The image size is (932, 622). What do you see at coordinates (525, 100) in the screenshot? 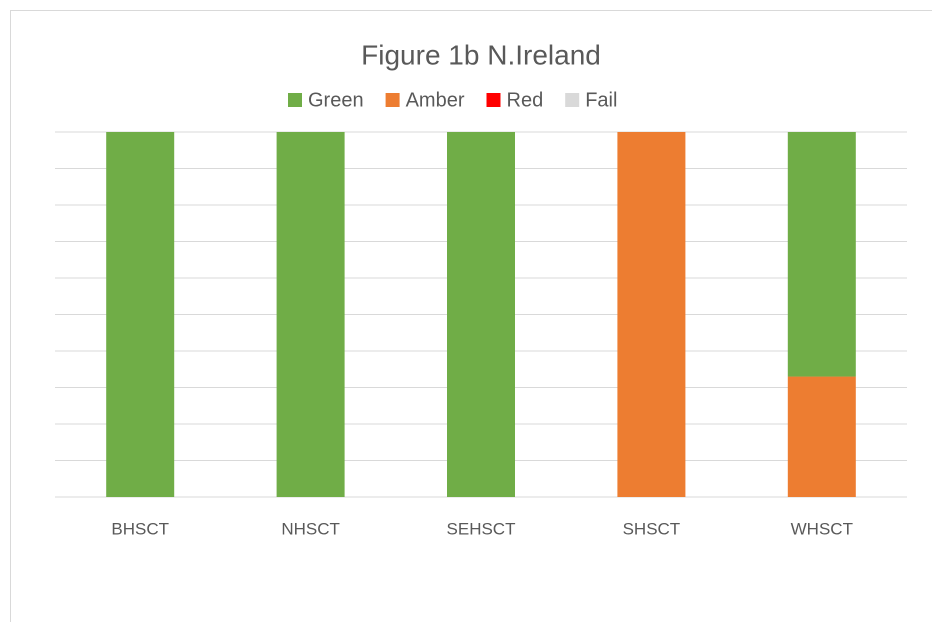
I see `legend-label: Red` at bounding box center [525, 100].